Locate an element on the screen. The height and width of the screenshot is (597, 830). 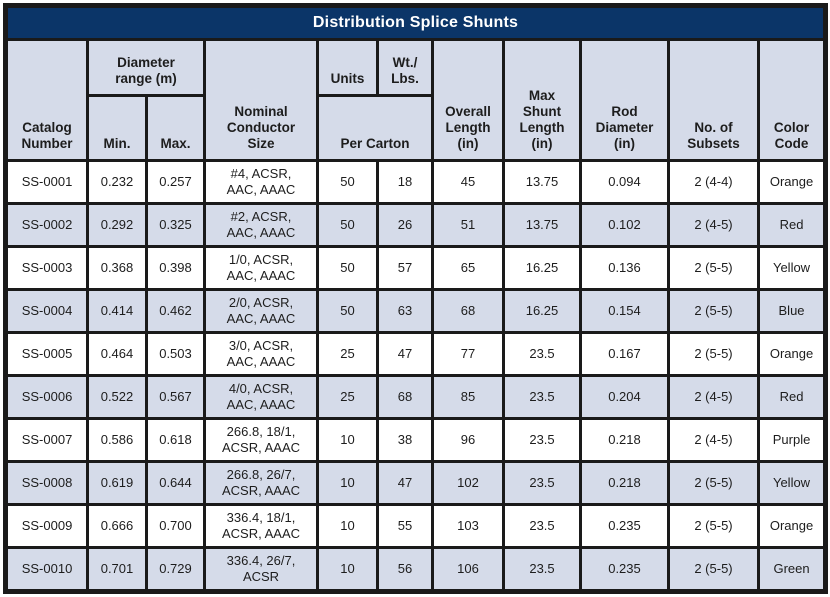
col-header-color-code: Color Code is located at coordinates (792, 100).